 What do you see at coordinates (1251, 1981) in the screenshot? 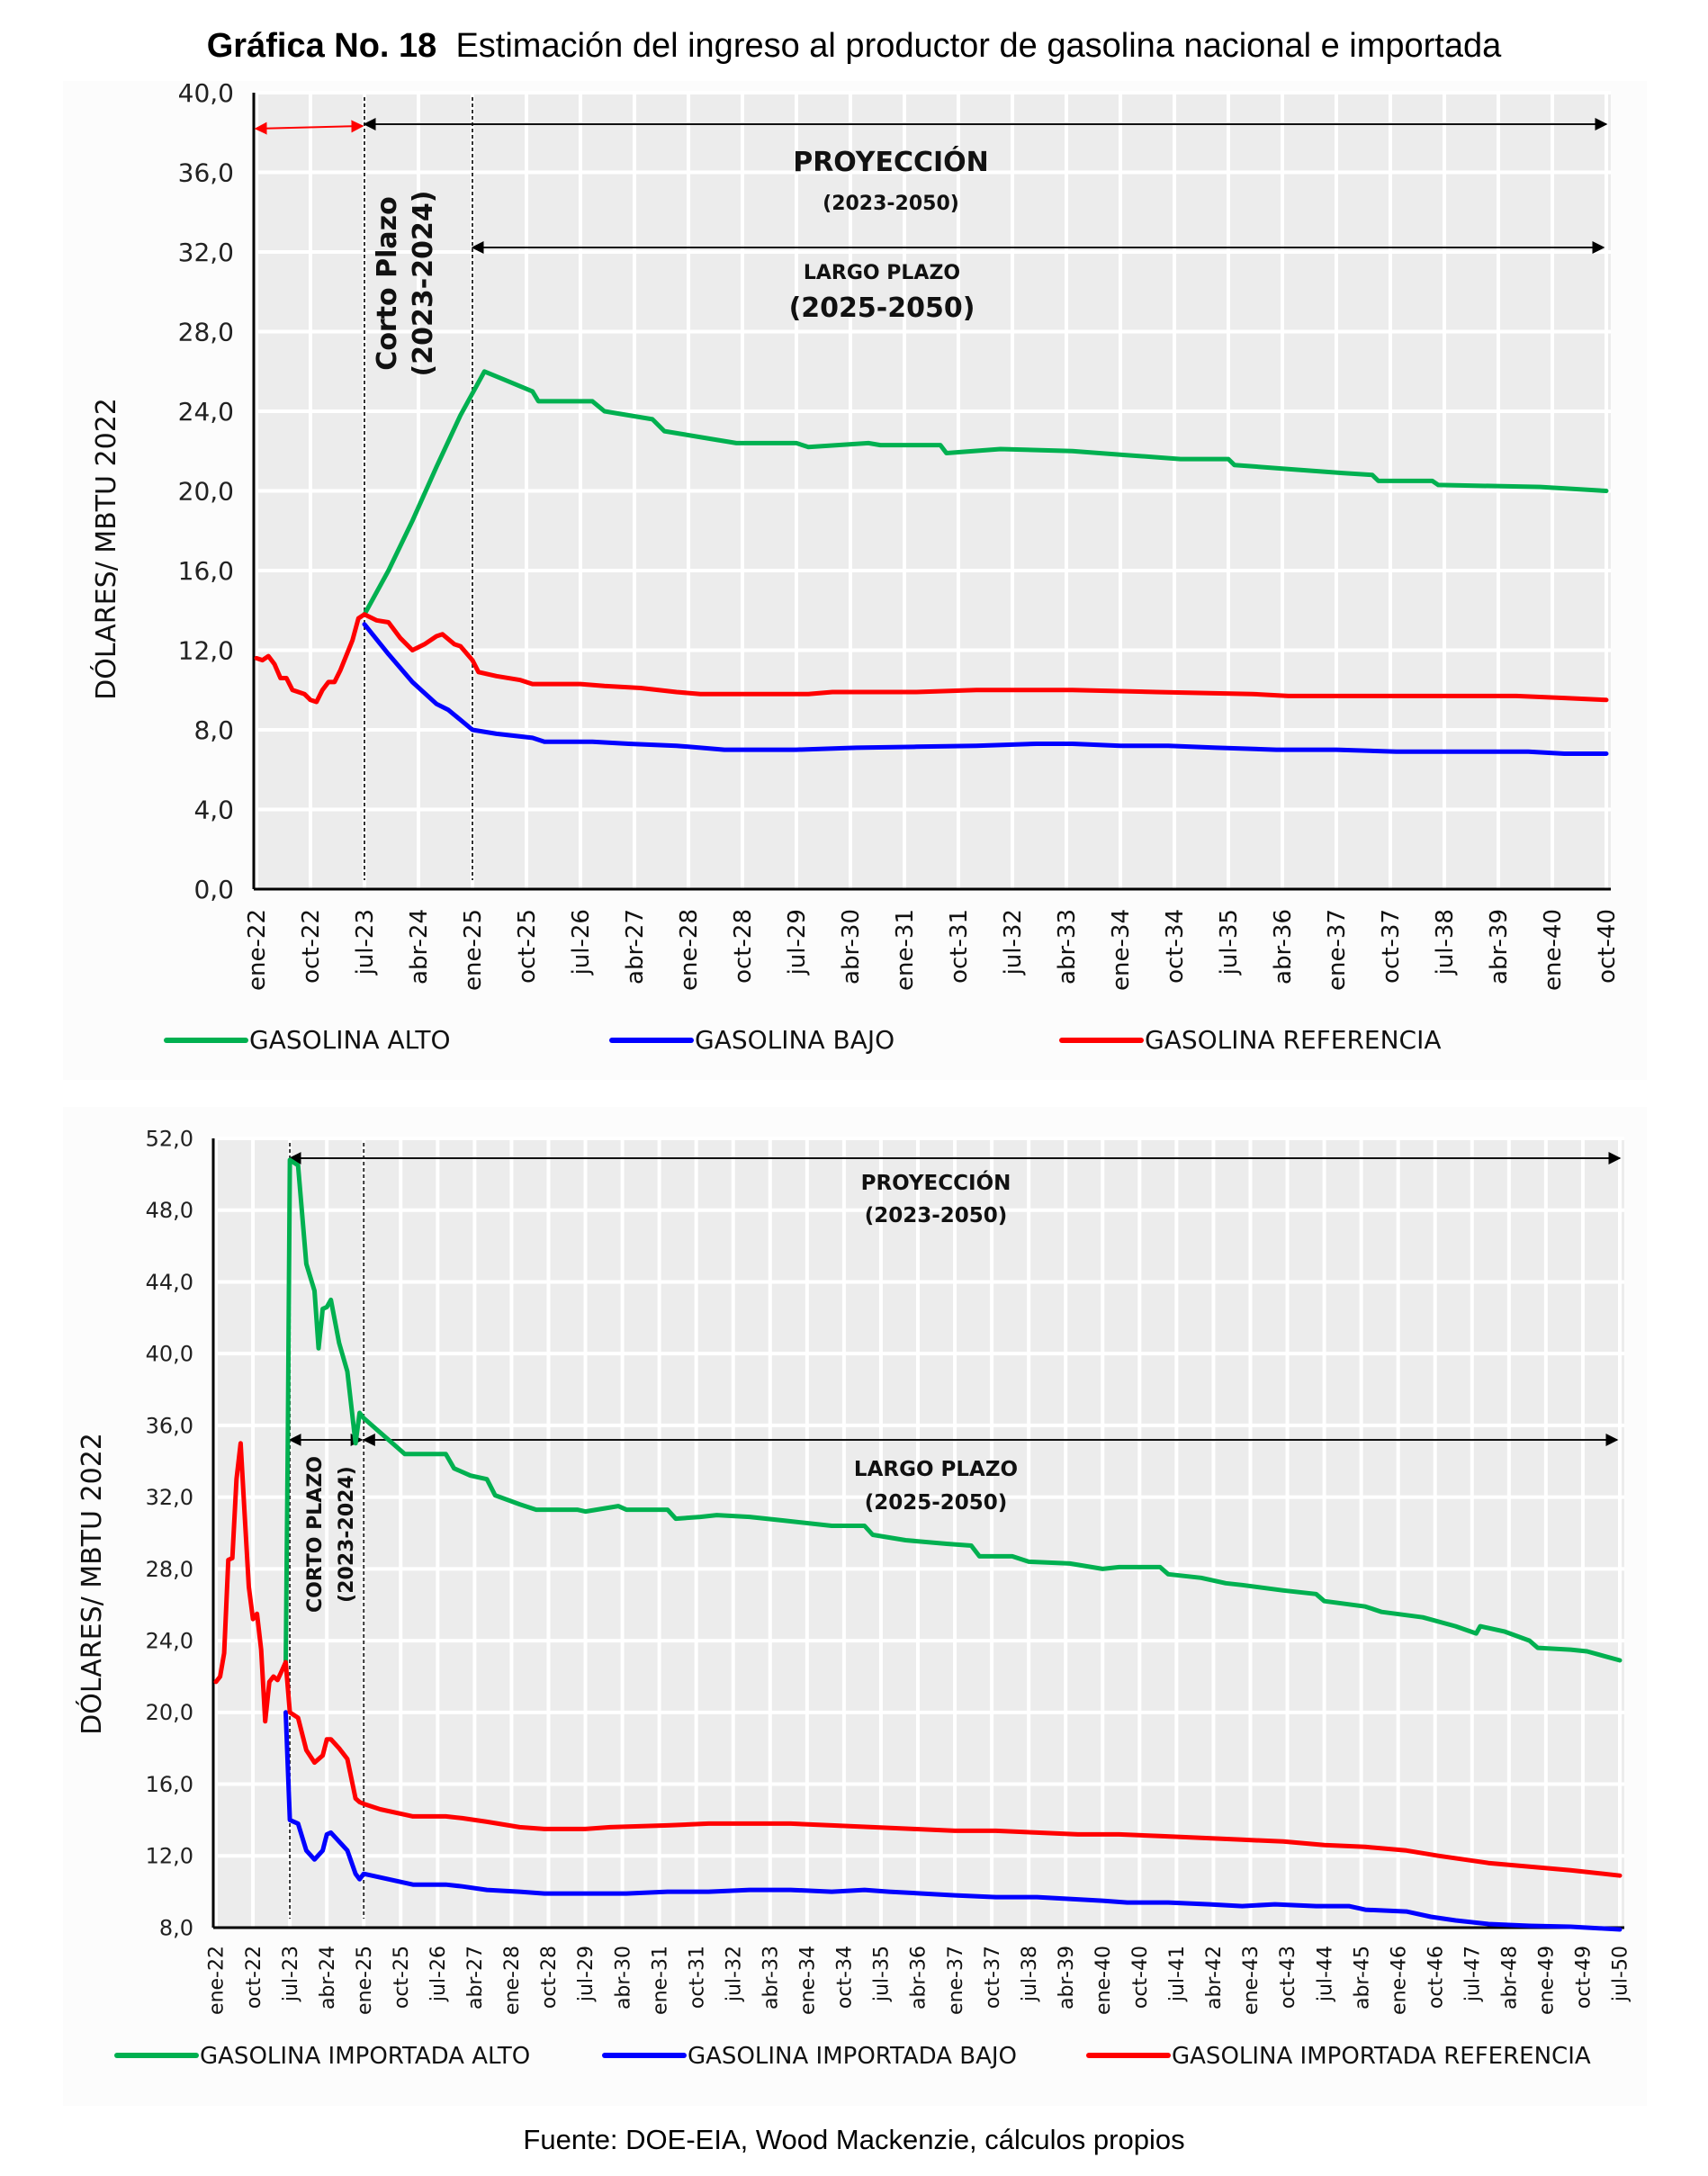
I see `x-tick-label: ene-43` at bounding box center [1251, 1981].